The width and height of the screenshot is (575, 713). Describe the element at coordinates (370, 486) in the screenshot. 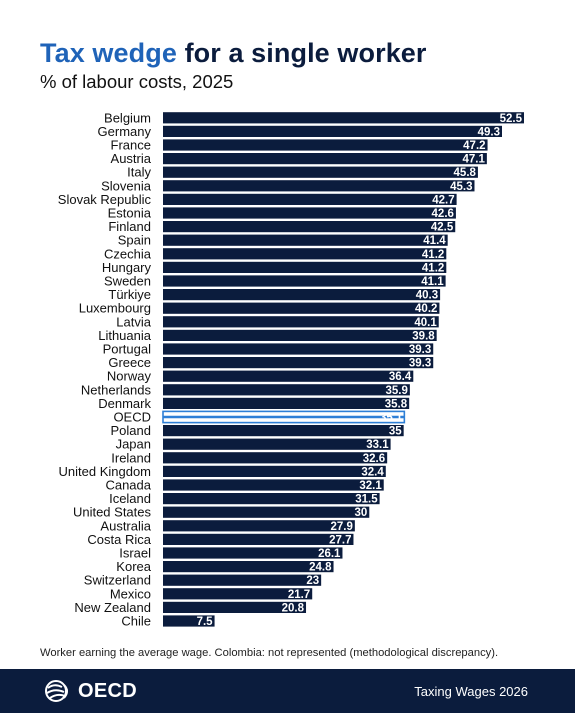

I see `value-label: 32.1` at that location.